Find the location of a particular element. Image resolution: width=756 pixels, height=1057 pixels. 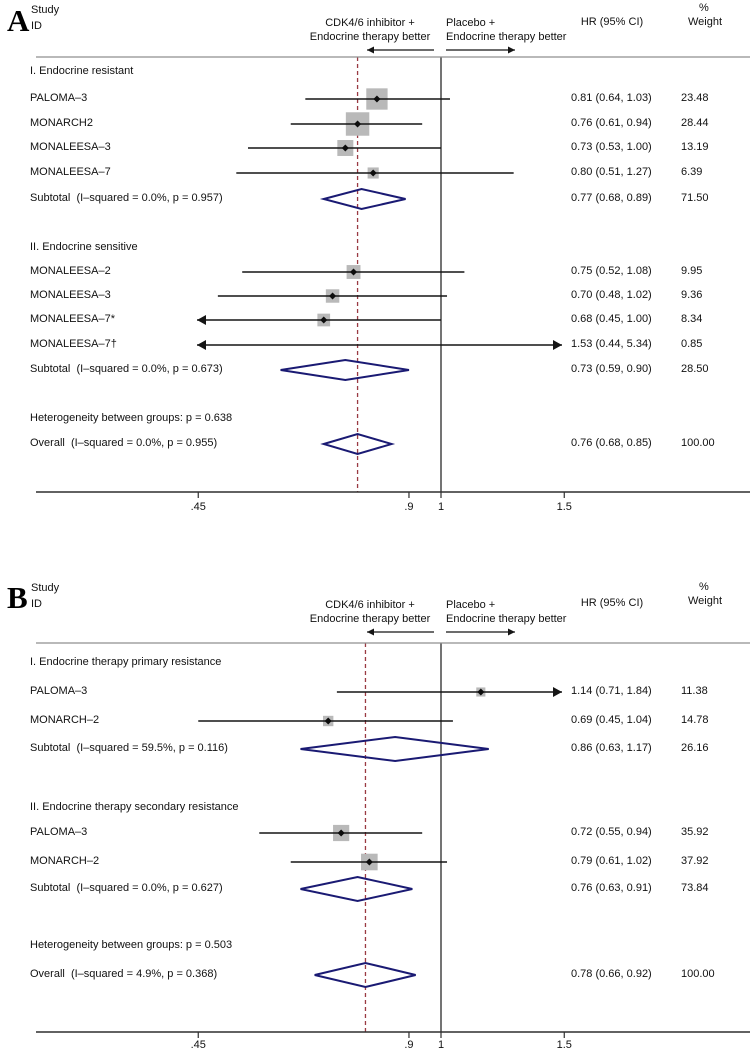

weight-value: 28.50 is located at coordinates (695, 369).